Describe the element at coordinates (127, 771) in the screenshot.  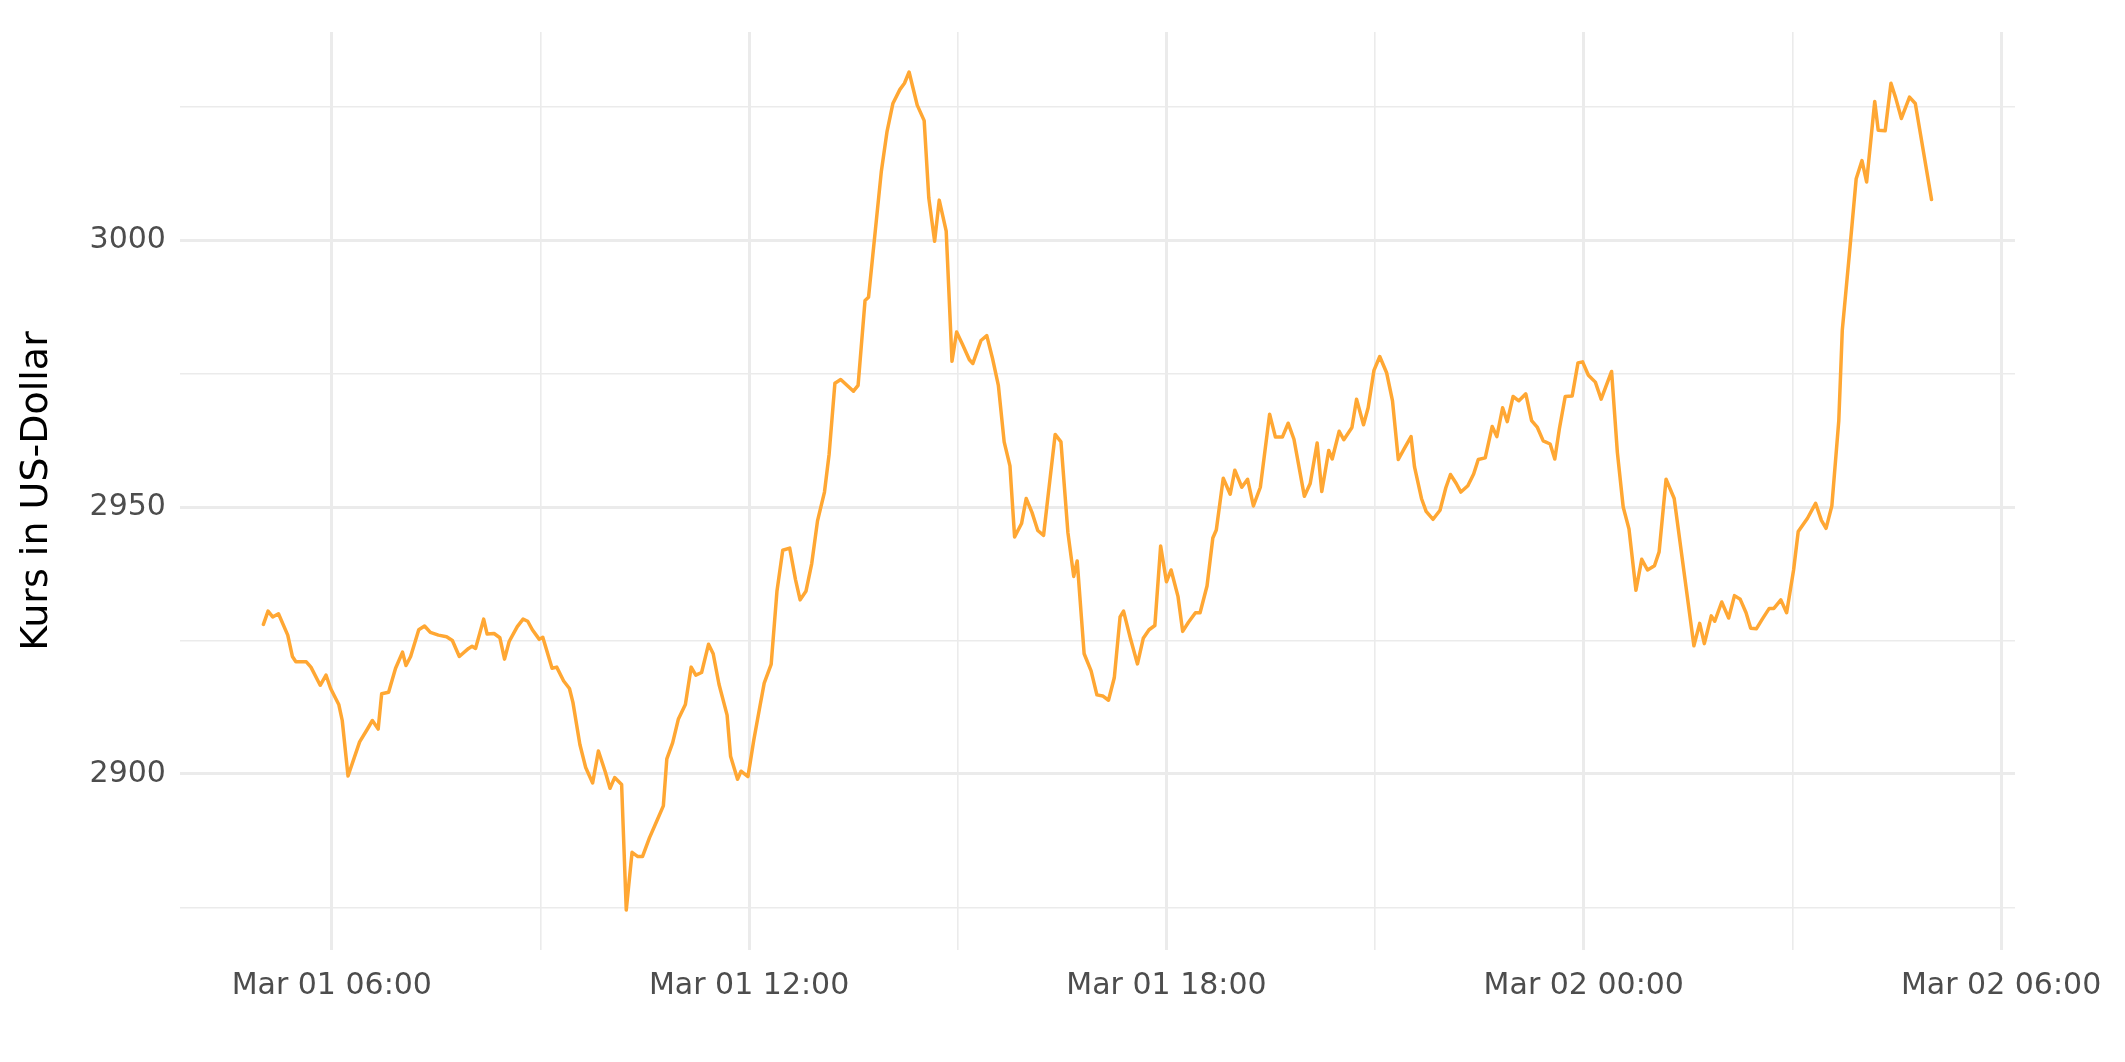
I see `y-tick-label: 2900` at that location.